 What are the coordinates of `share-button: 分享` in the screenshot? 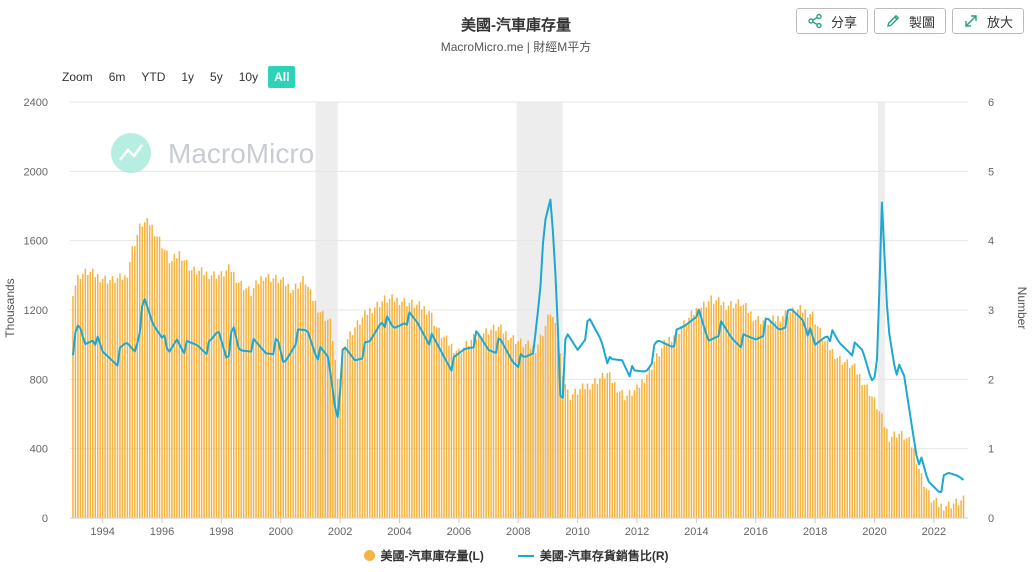 It's located at (831, 21).